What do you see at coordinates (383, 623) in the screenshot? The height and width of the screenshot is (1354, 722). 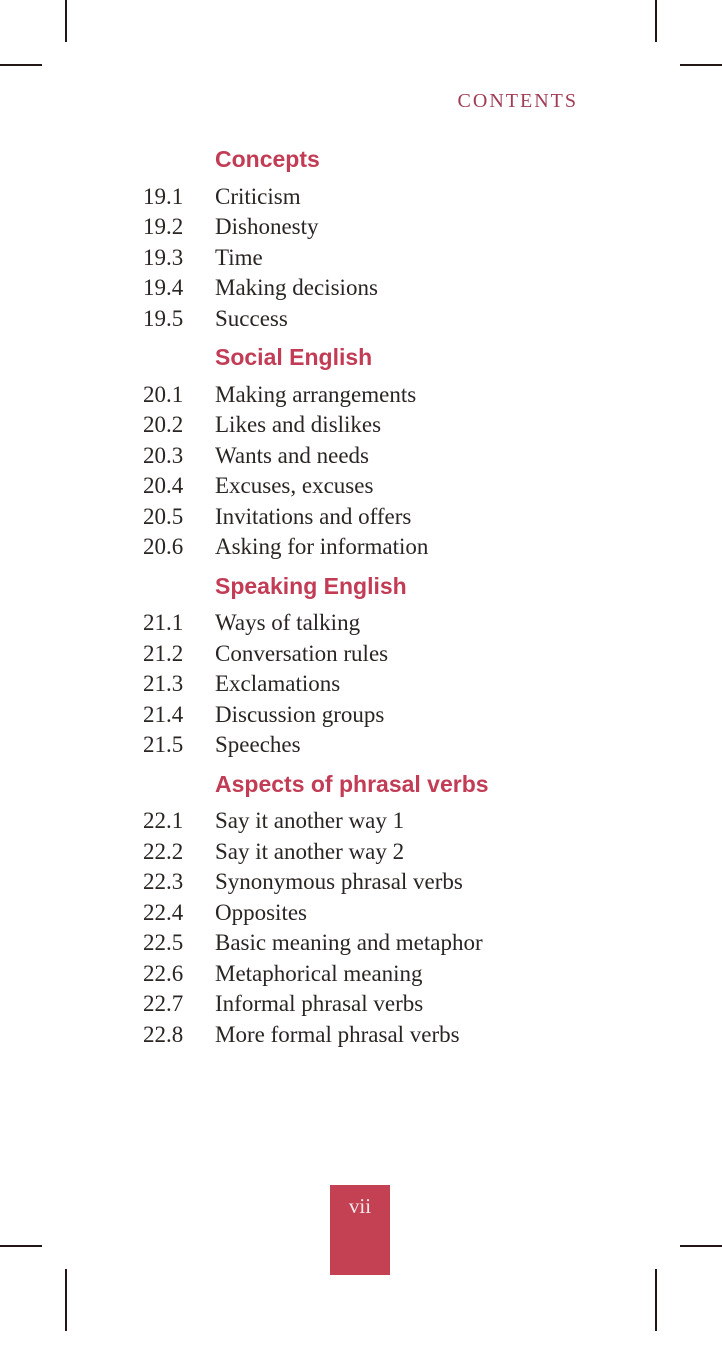 I see `toc-entry: 21.1 Ways of talking` at bounding box center [383, 623].